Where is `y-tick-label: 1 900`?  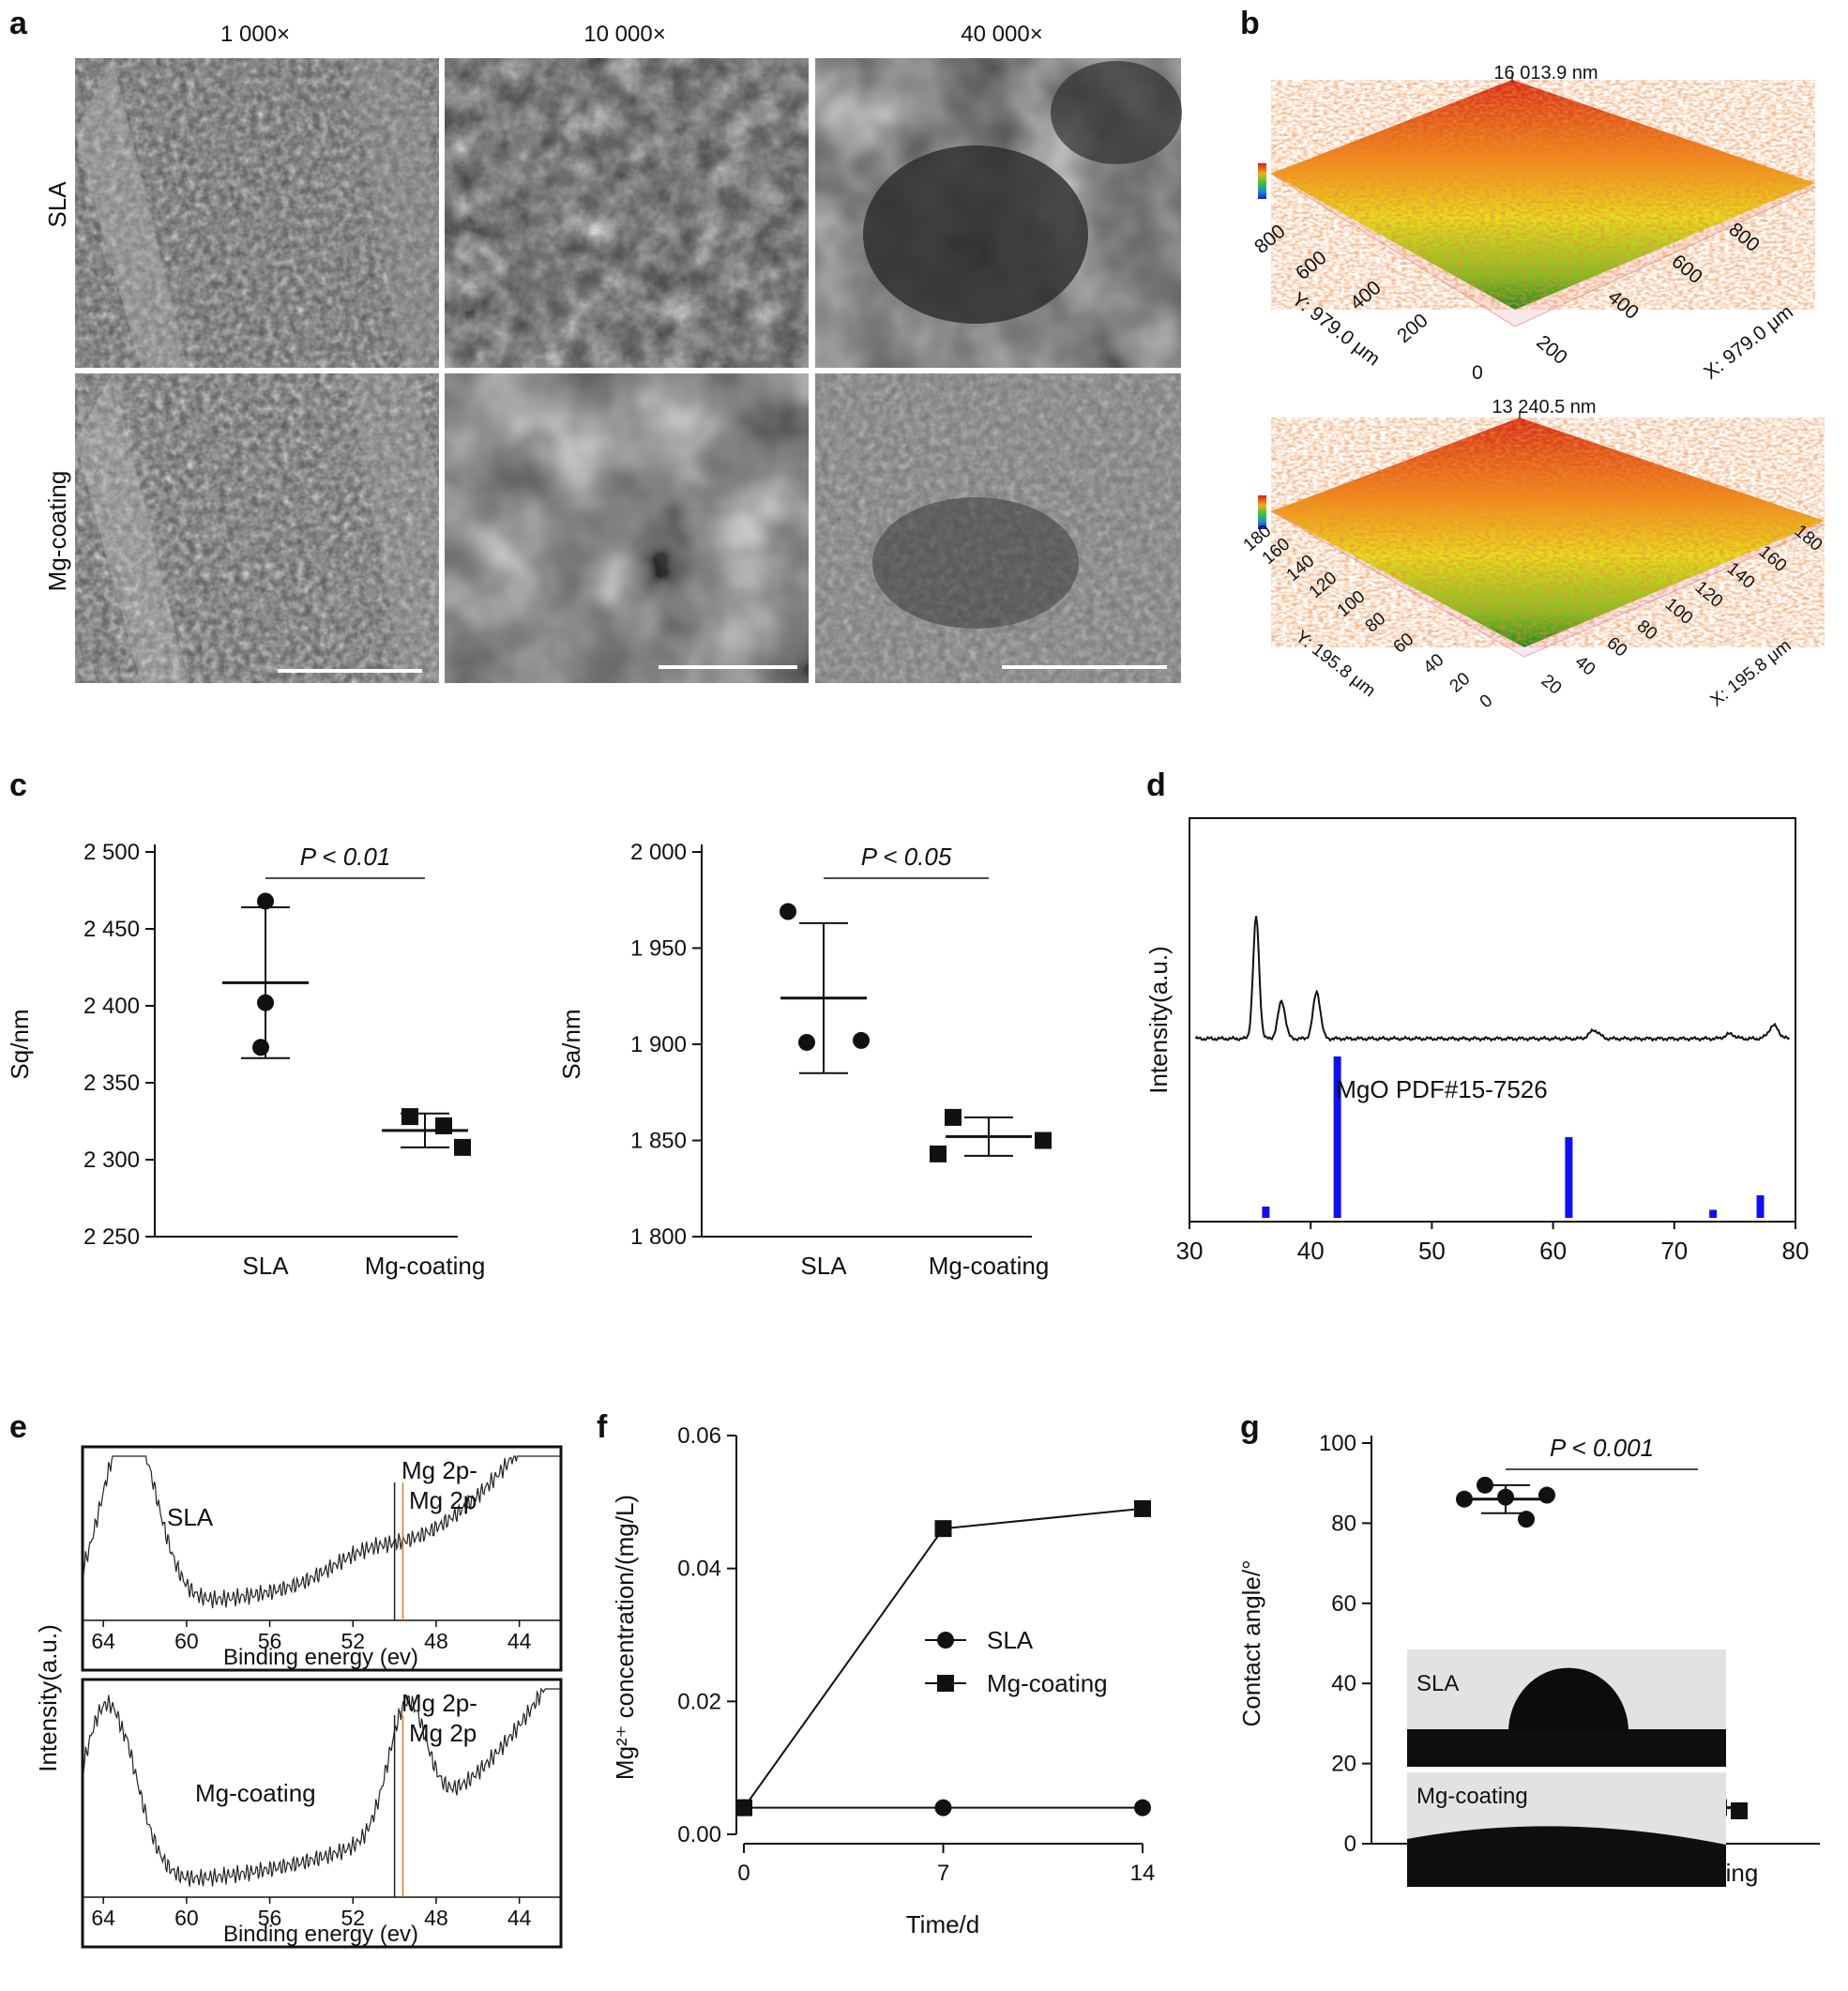
y-tick-label: 1 900 is located at coordinates (658, 1044).